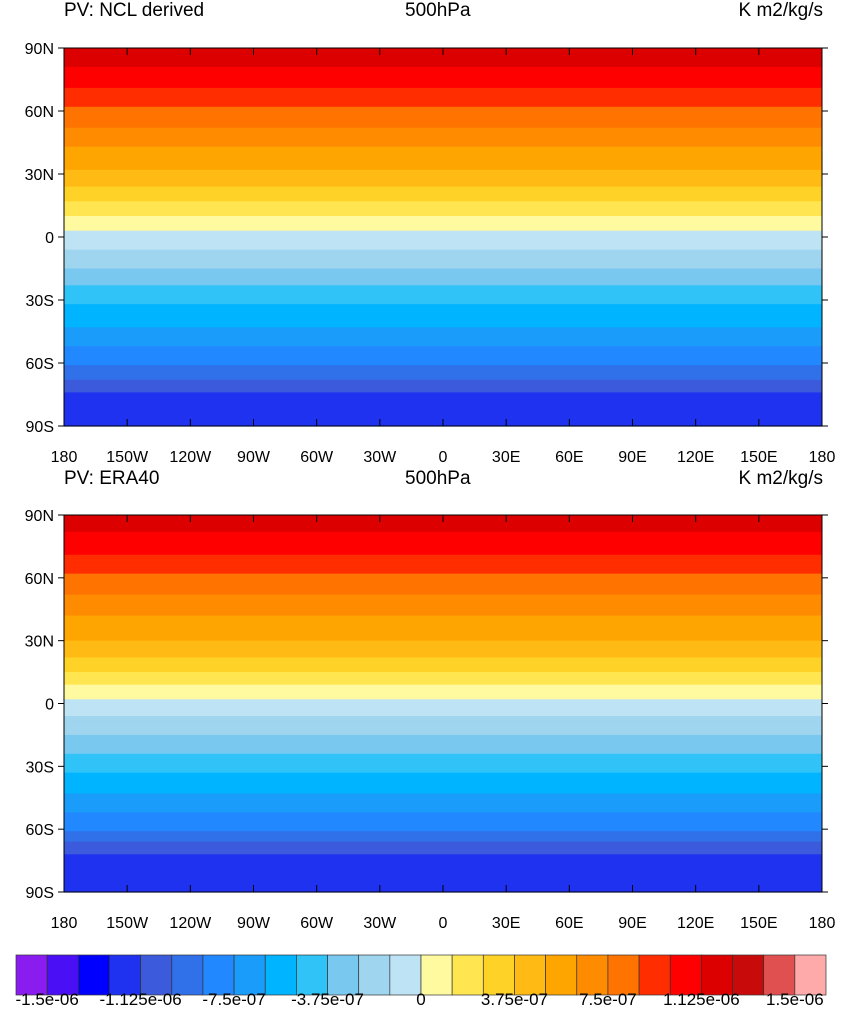 This screenshot has width=843, height=1016. Describe the element at coordinates (327, 999) in the screenshot. I see `colorbar-label: -3.75e-07` at that location.